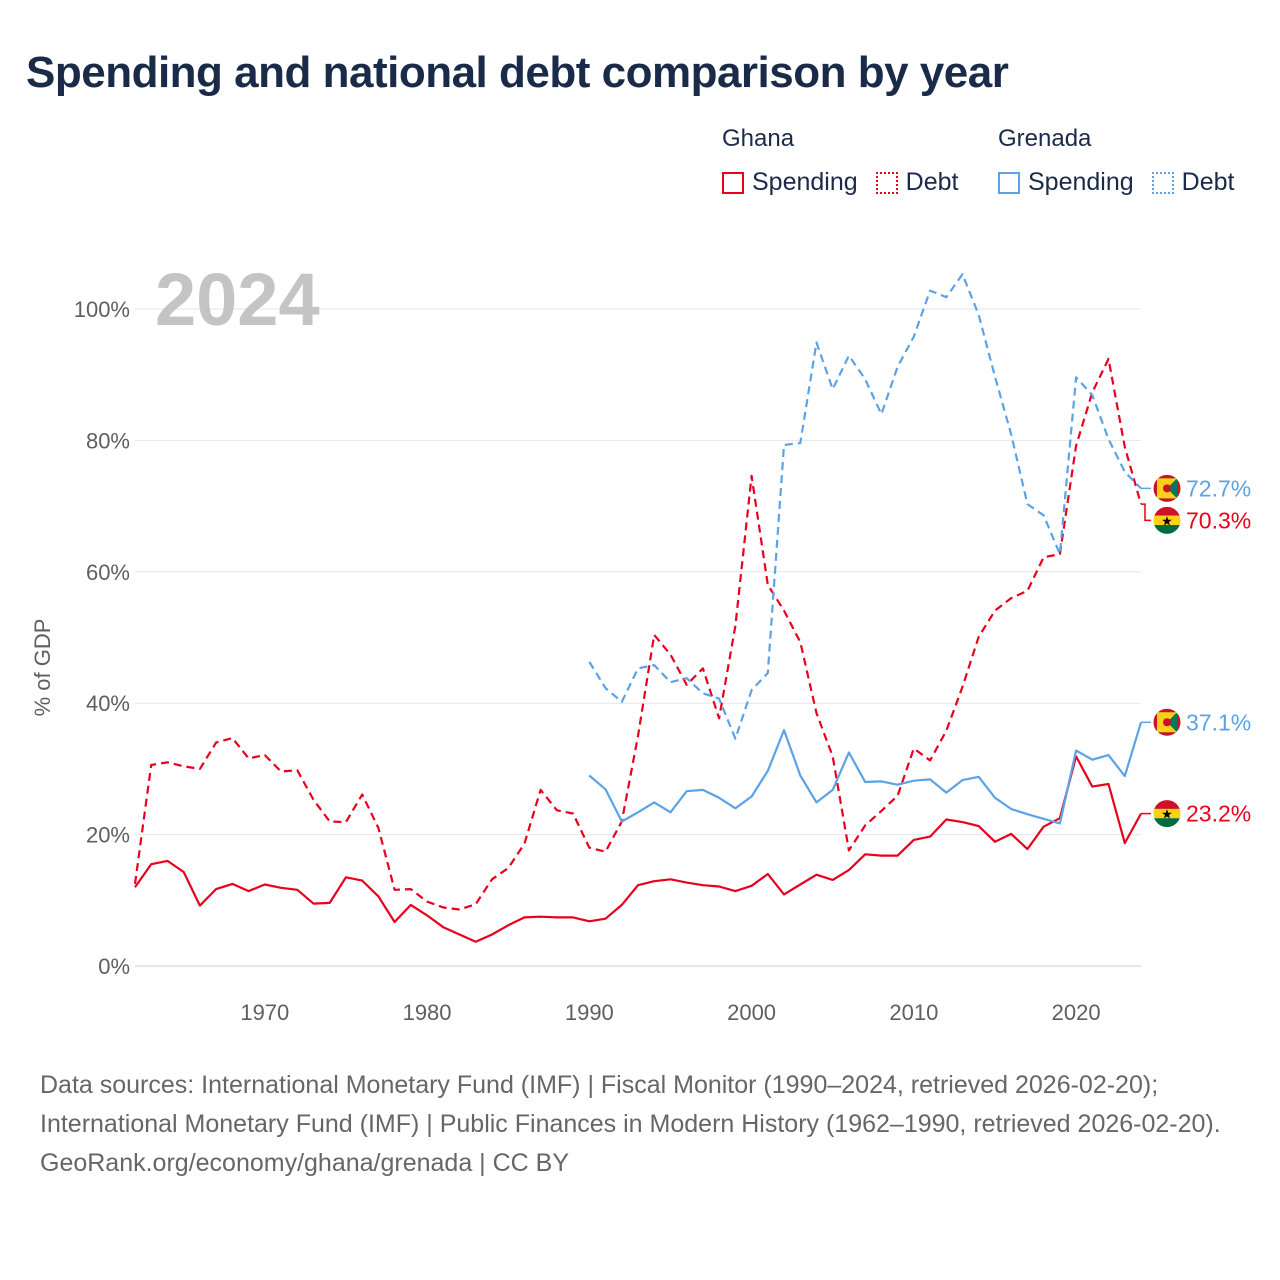  What do you see at coordinates (1045, 138) in the screenshot?
I see `legend-group-name: Grenada` at bounding box center [1045, 138].